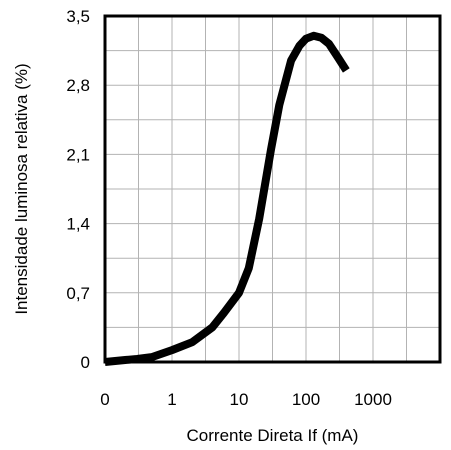 The height and width of the screenshot is (450, 451). What do you see at coordinates (104, 399) in the screenshot?
I see `x-tick-label: 0` at bounding box center [104, 399].